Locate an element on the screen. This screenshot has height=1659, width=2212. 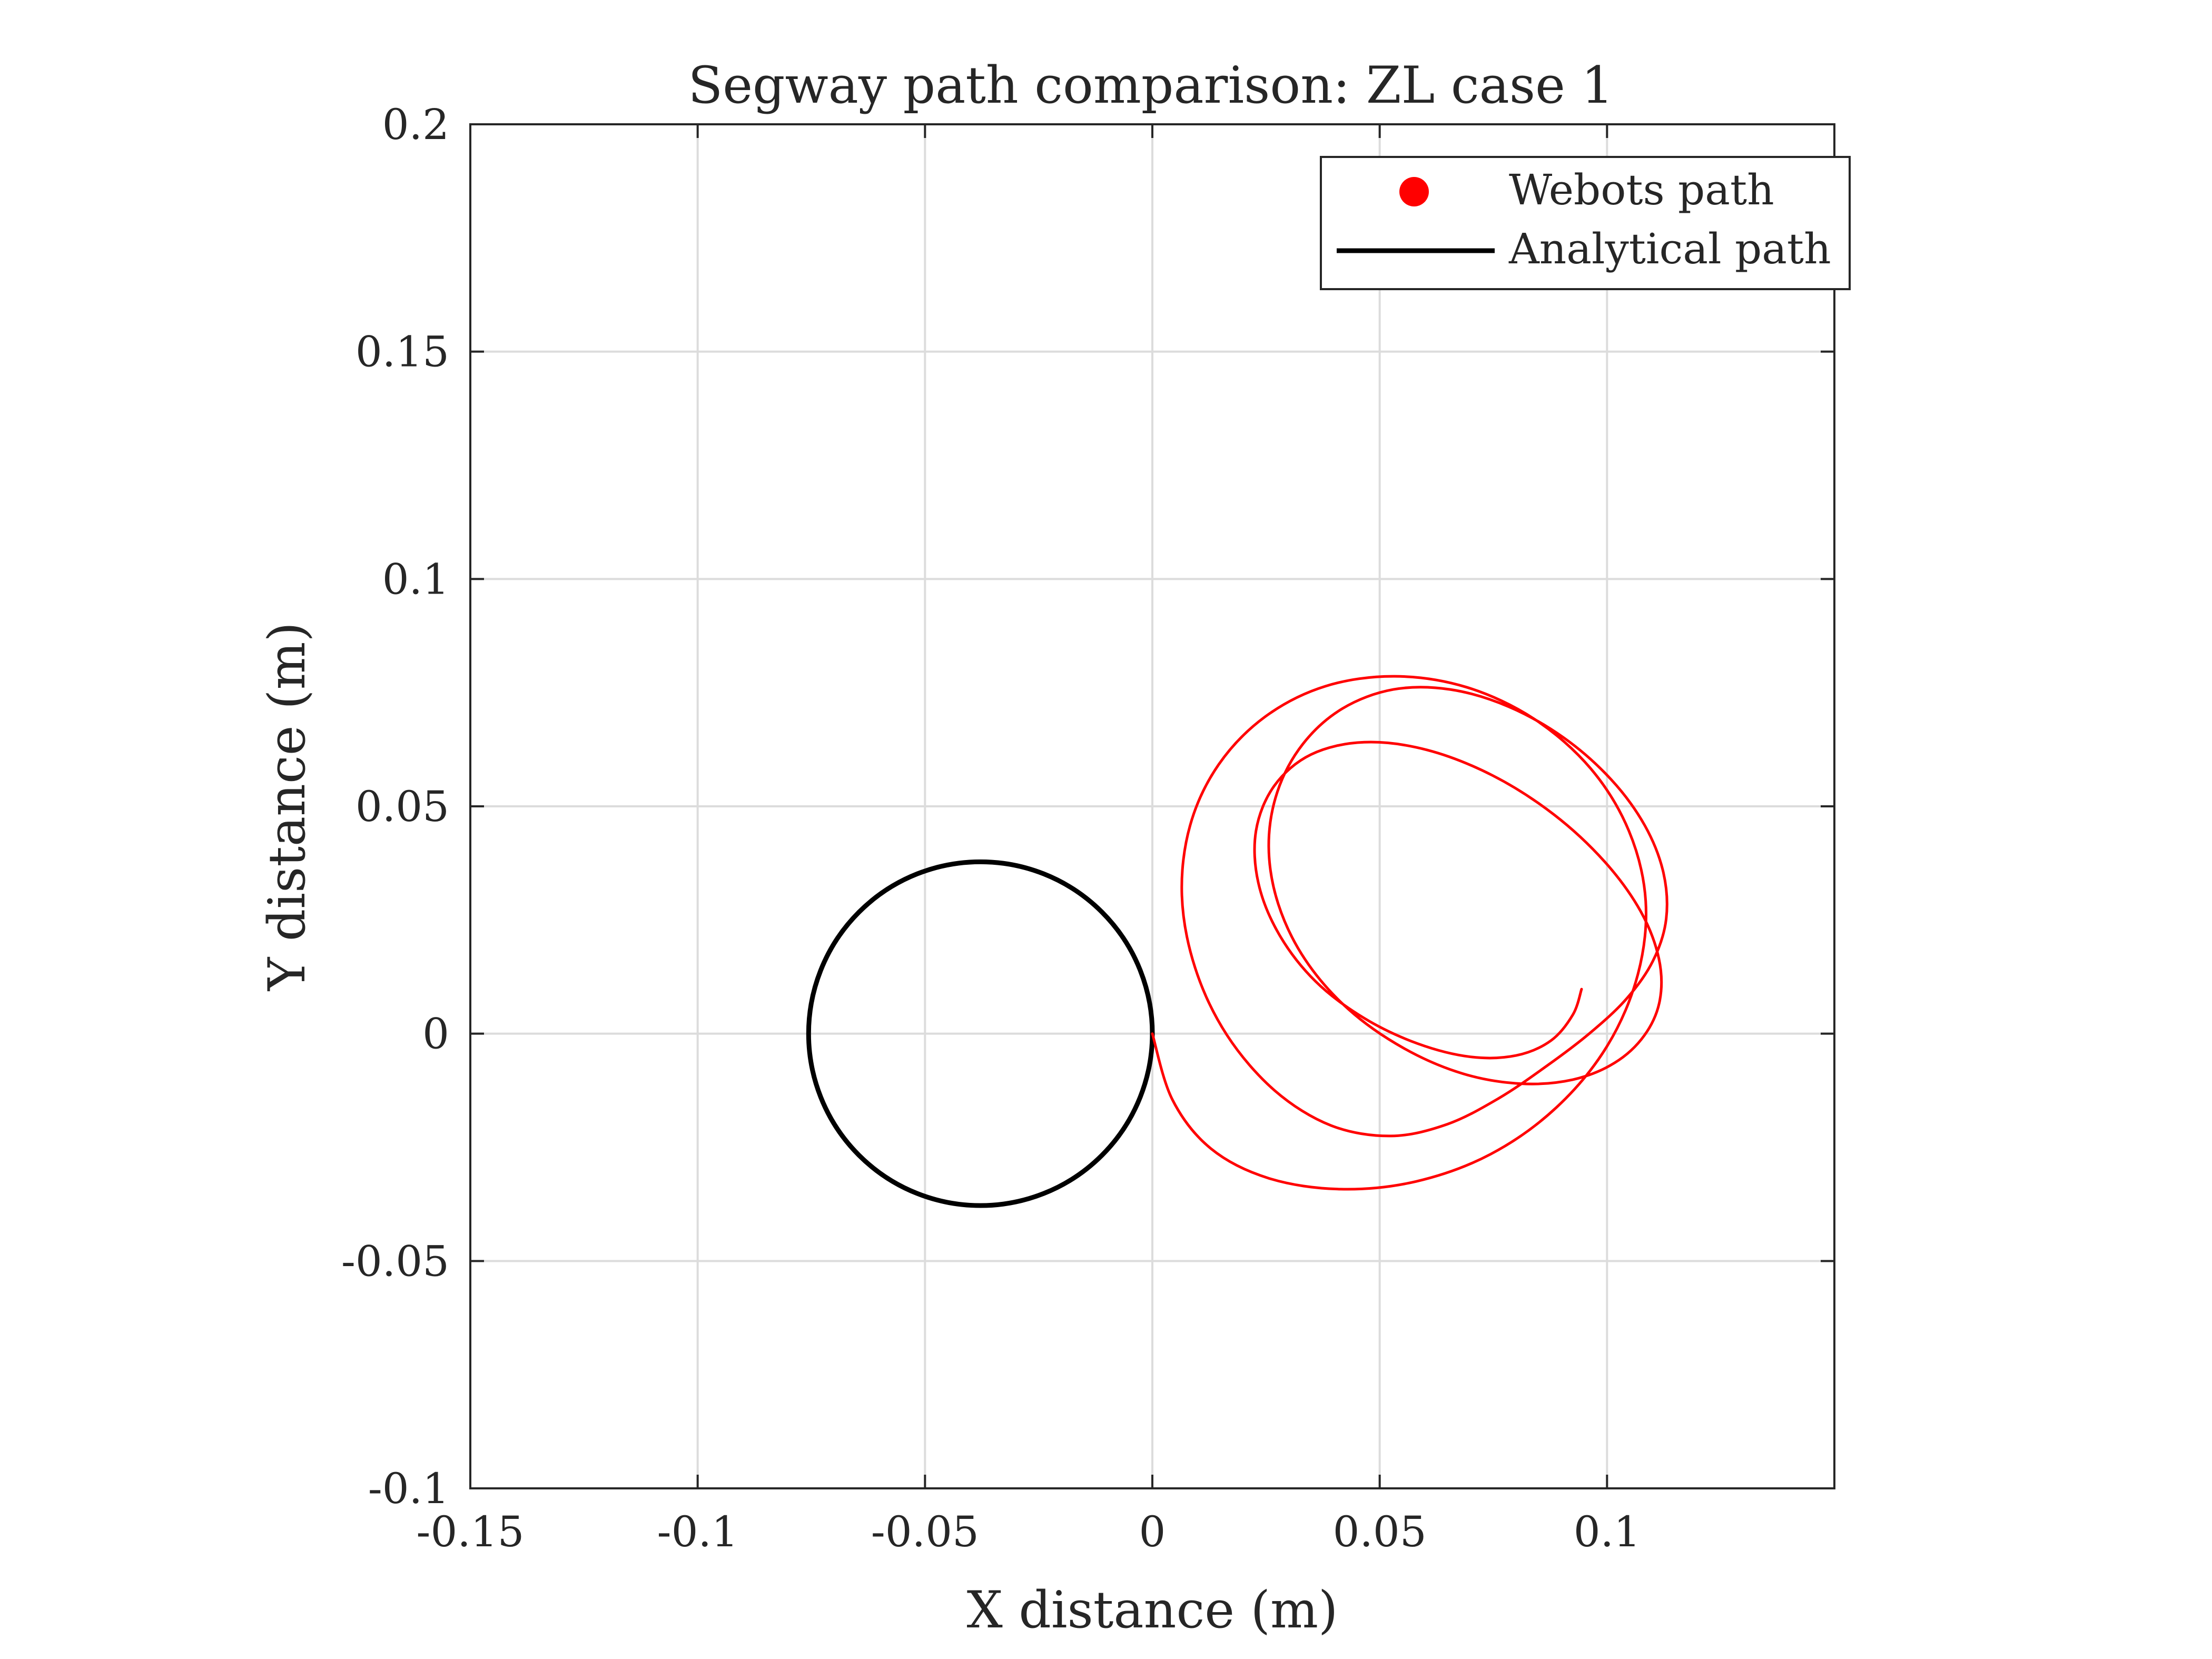
legend: Webots path Analytical path is located at coordinates (1585, 223).